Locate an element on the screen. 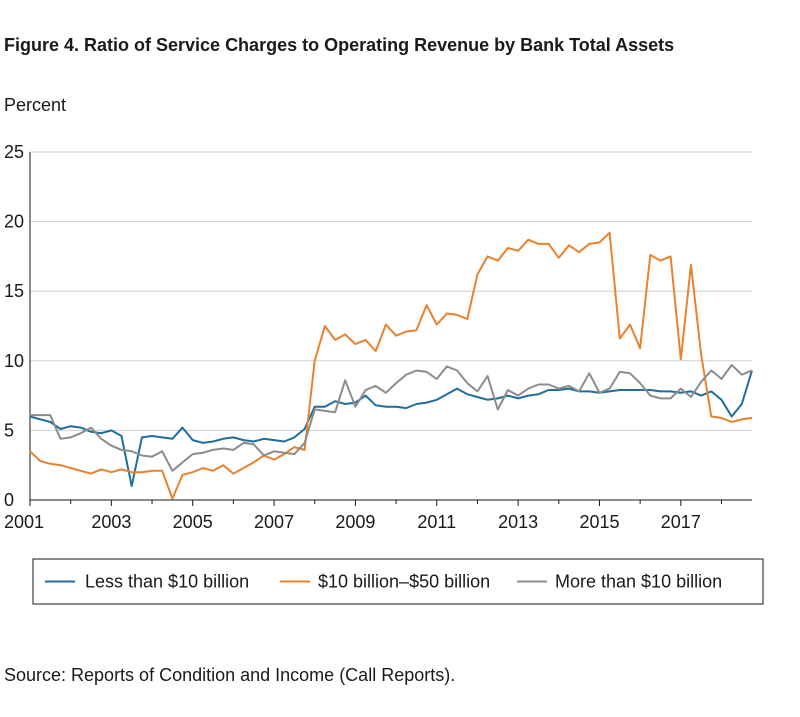  y-tick-label-0: 0 is located at coordinates (9, 500).